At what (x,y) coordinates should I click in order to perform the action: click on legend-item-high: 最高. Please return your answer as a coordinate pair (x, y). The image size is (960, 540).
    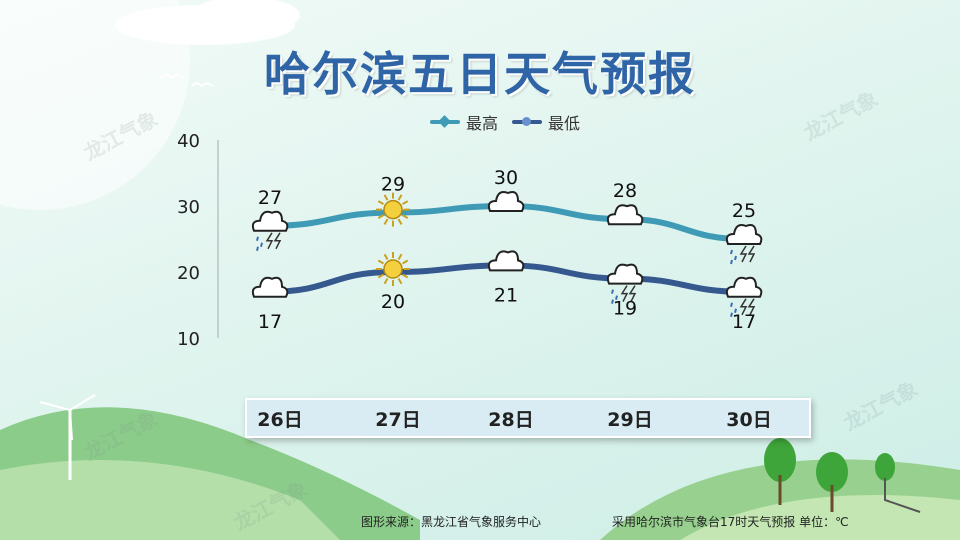
    Looking at the image, I should click on (464, 122).